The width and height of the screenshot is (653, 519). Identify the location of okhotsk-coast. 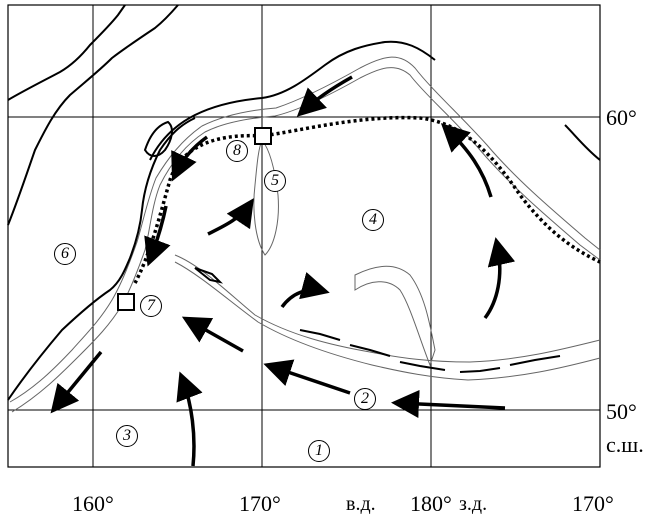
(93, 115).